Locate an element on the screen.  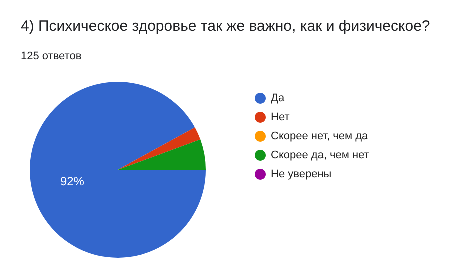
legend-label: Да is located at coordinates (278, 98).